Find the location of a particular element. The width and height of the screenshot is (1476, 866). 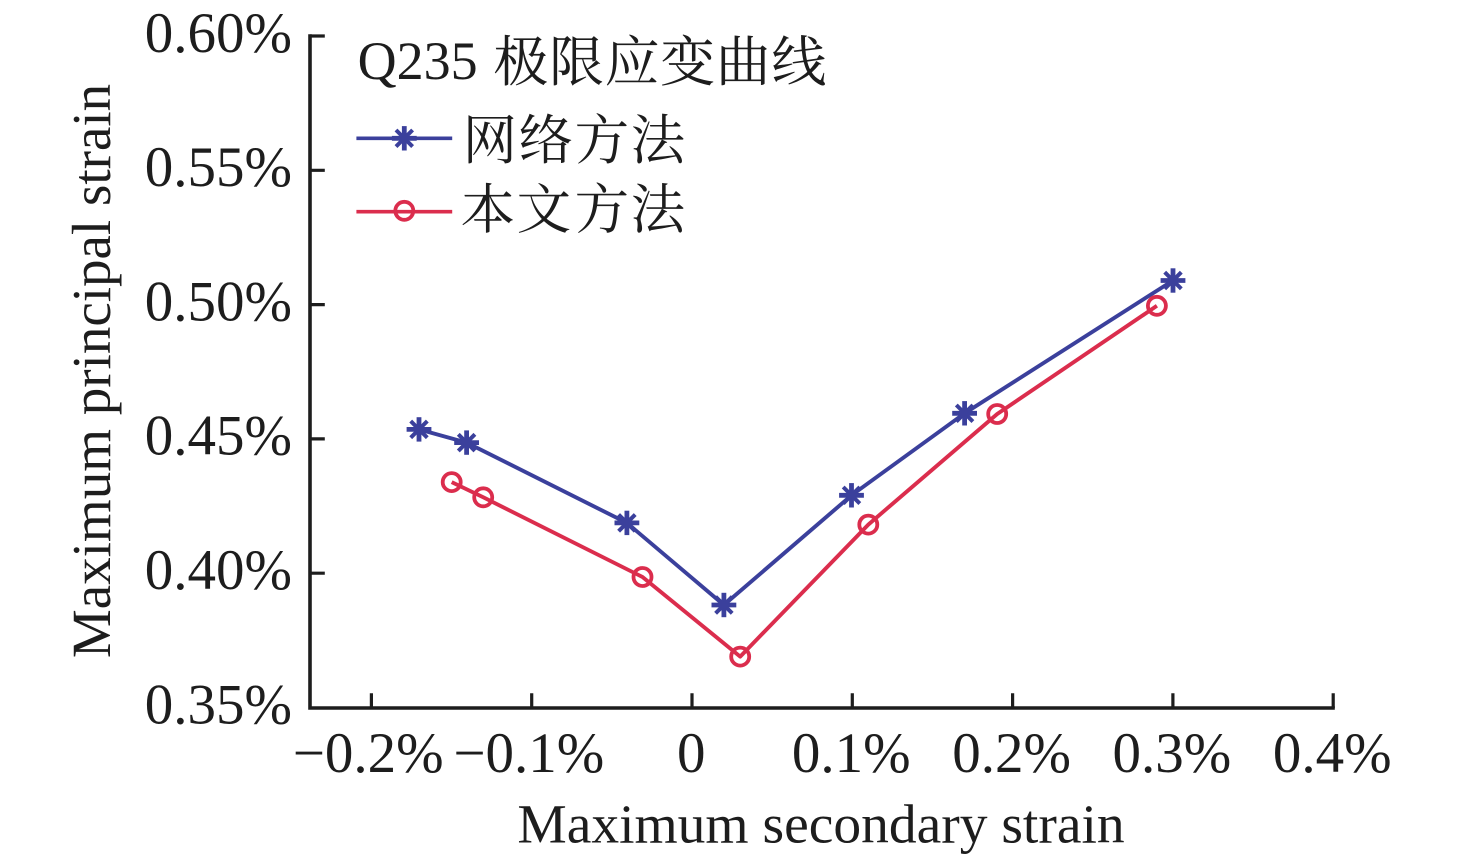

svg-text: 0.50% is located at coordinates (218, 301).